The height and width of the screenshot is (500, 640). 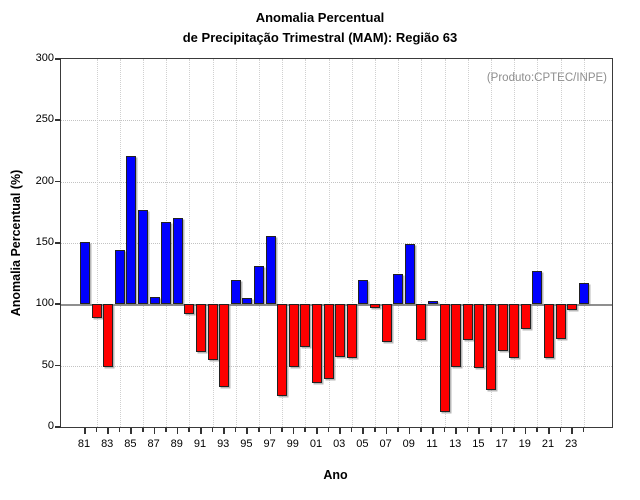 I want to click on x-tick-label: 97, so click(x=269, y=444).